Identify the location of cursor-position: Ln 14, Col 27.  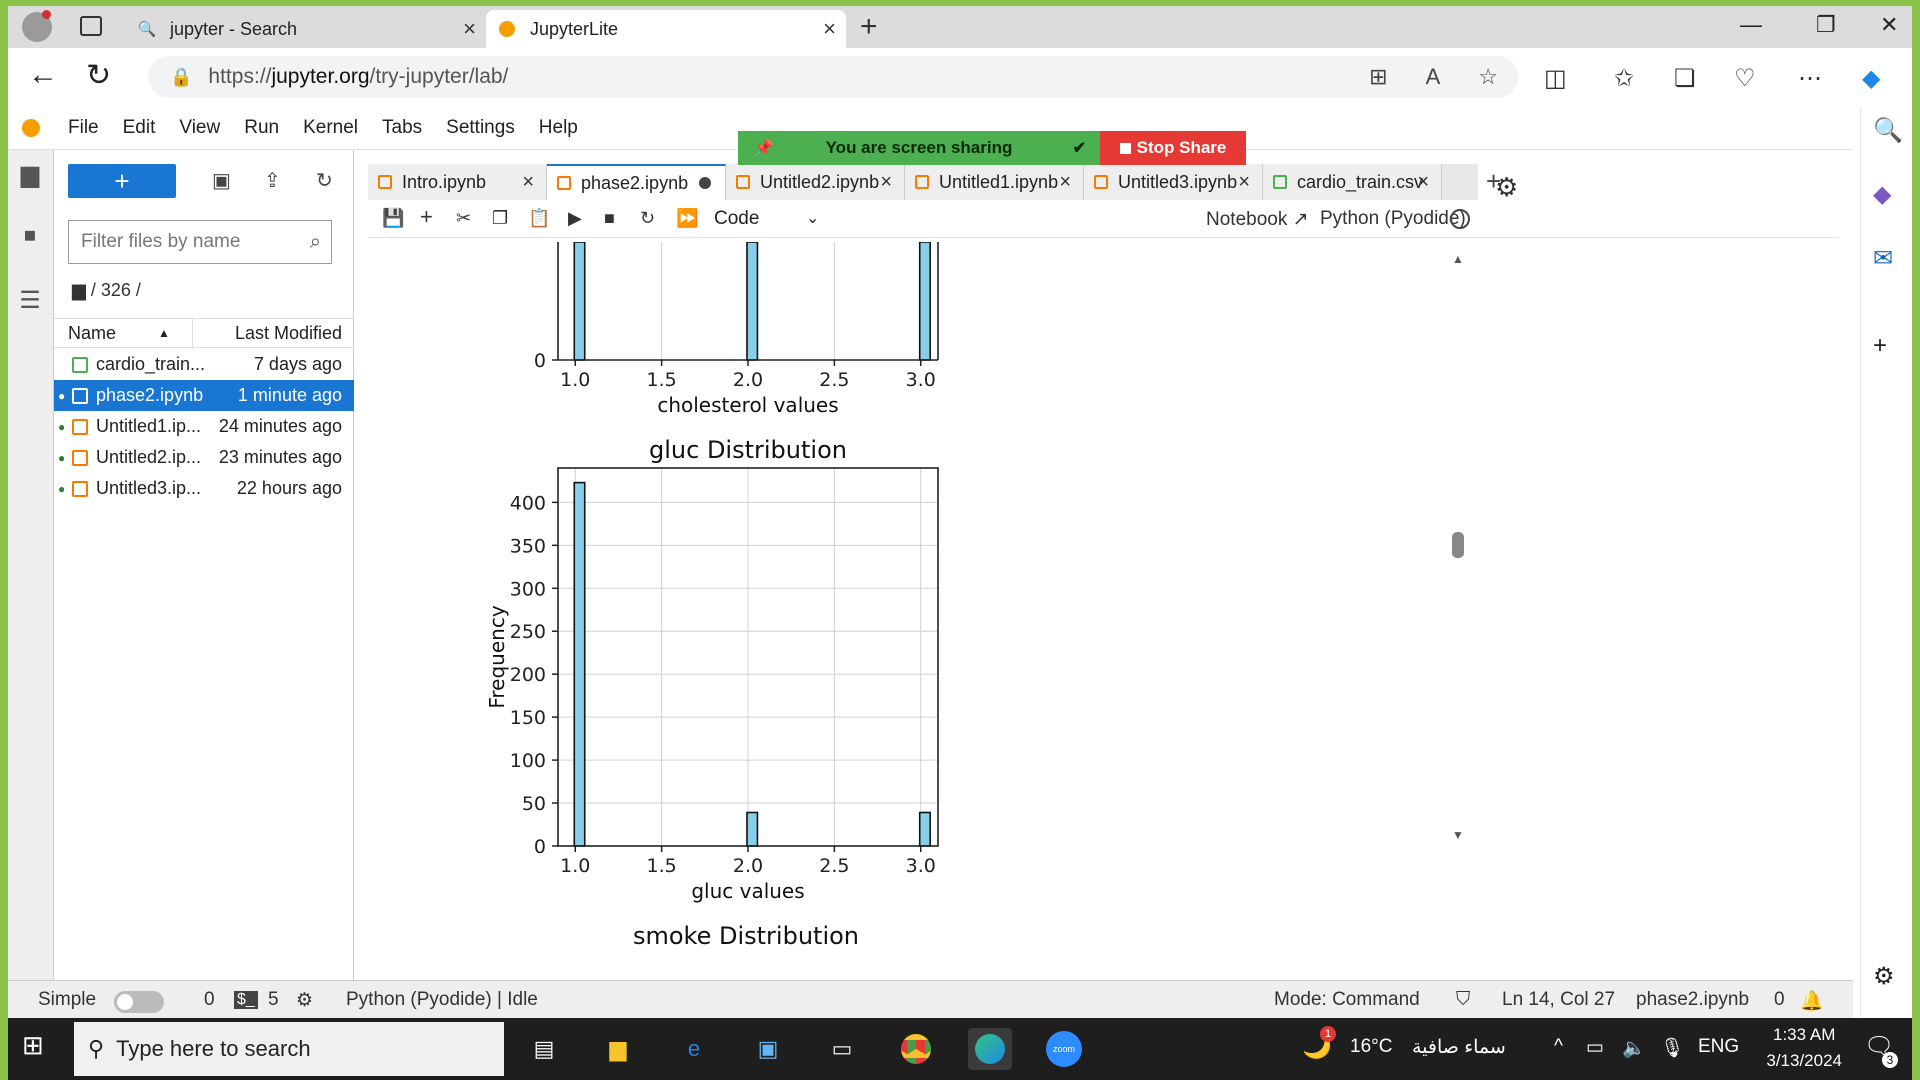
(1559, 999).